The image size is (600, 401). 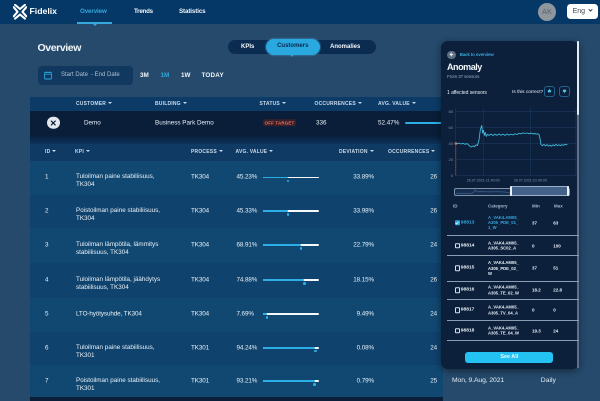 I want to click on svg-text: 26.07.2021-11:40:00, so click(x=482, y=181).